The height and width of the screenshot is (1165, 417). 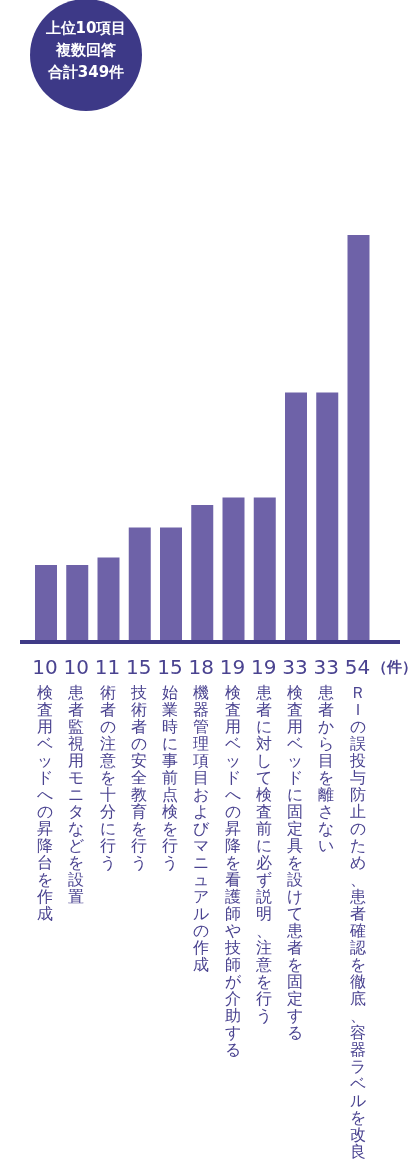 What do you see at coordinates (107, 777) in the screenshot?
I see `category-label: 術者の注意を十分に行う` at bounding box center [107, 777].